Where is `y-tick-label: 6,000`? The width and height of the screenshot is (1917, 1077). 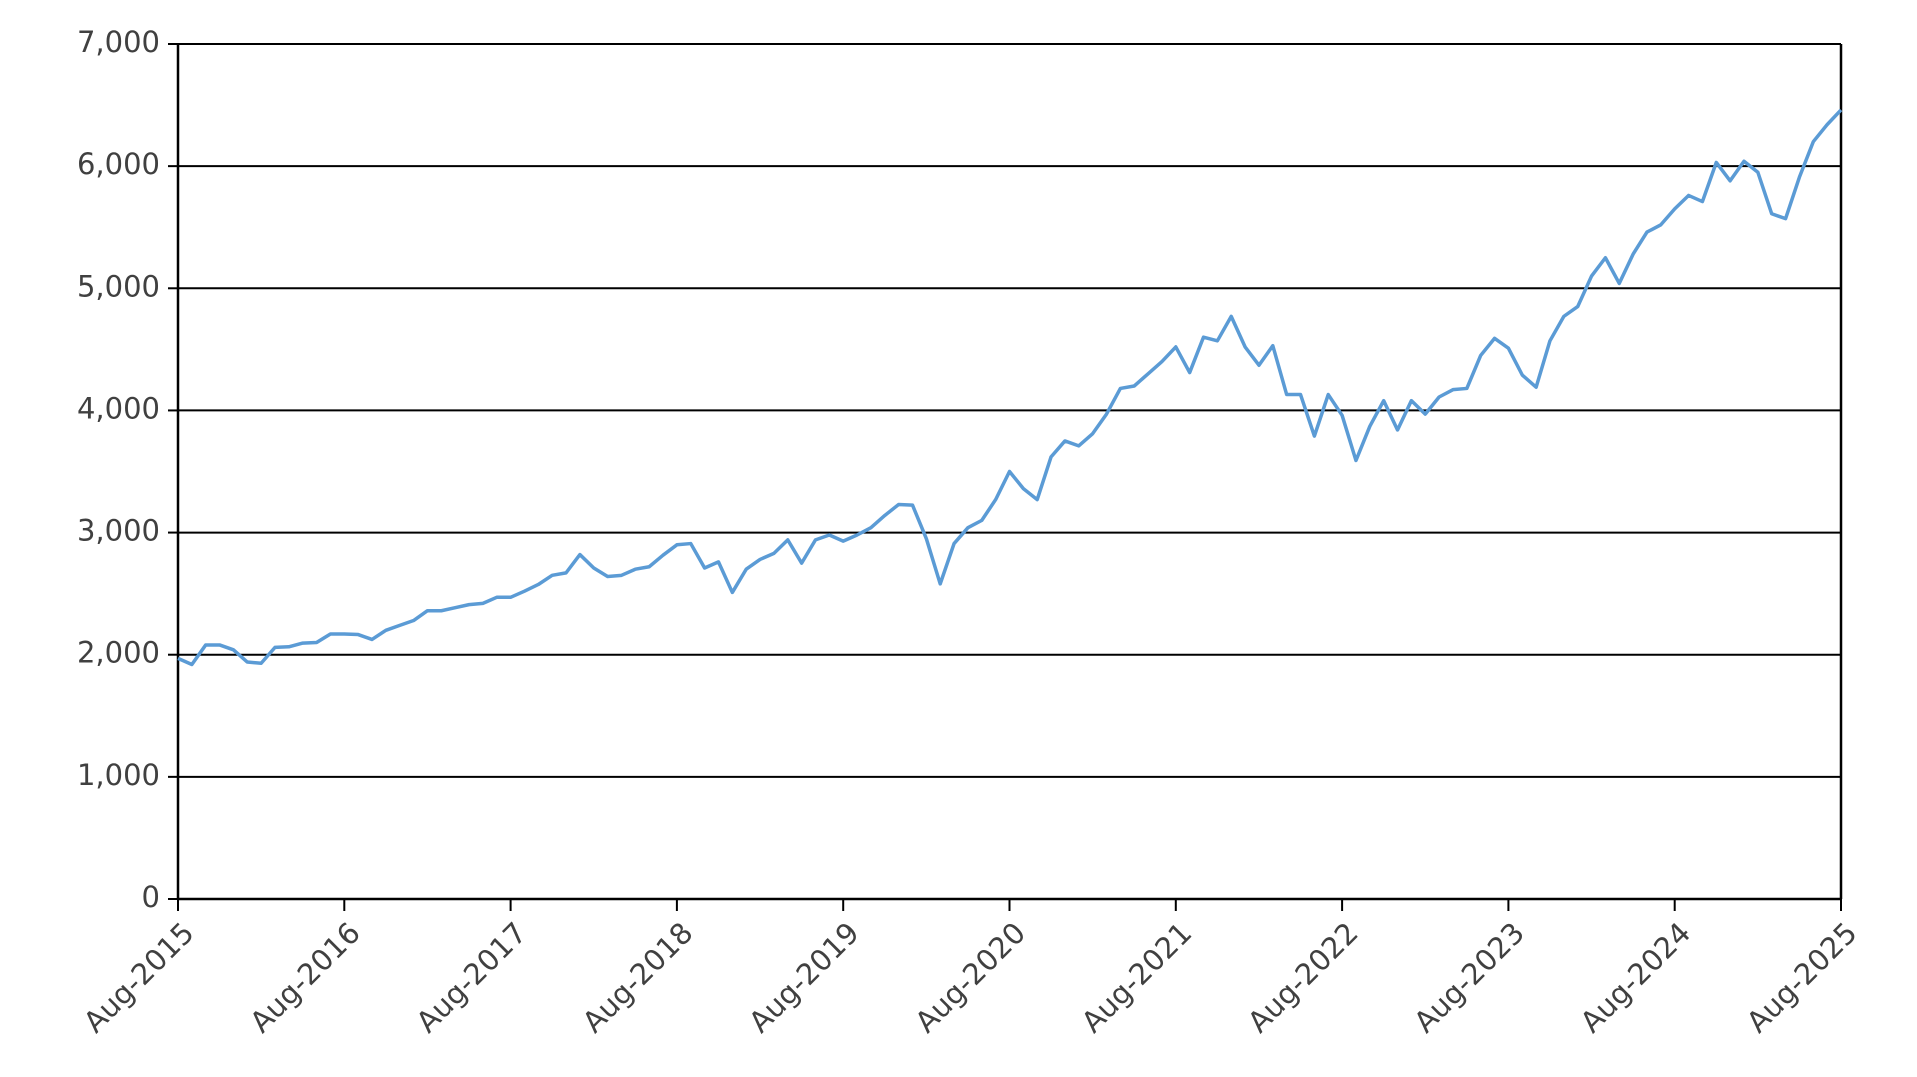 y-tick-label: 6,000 is located at coordinates (118, 164).